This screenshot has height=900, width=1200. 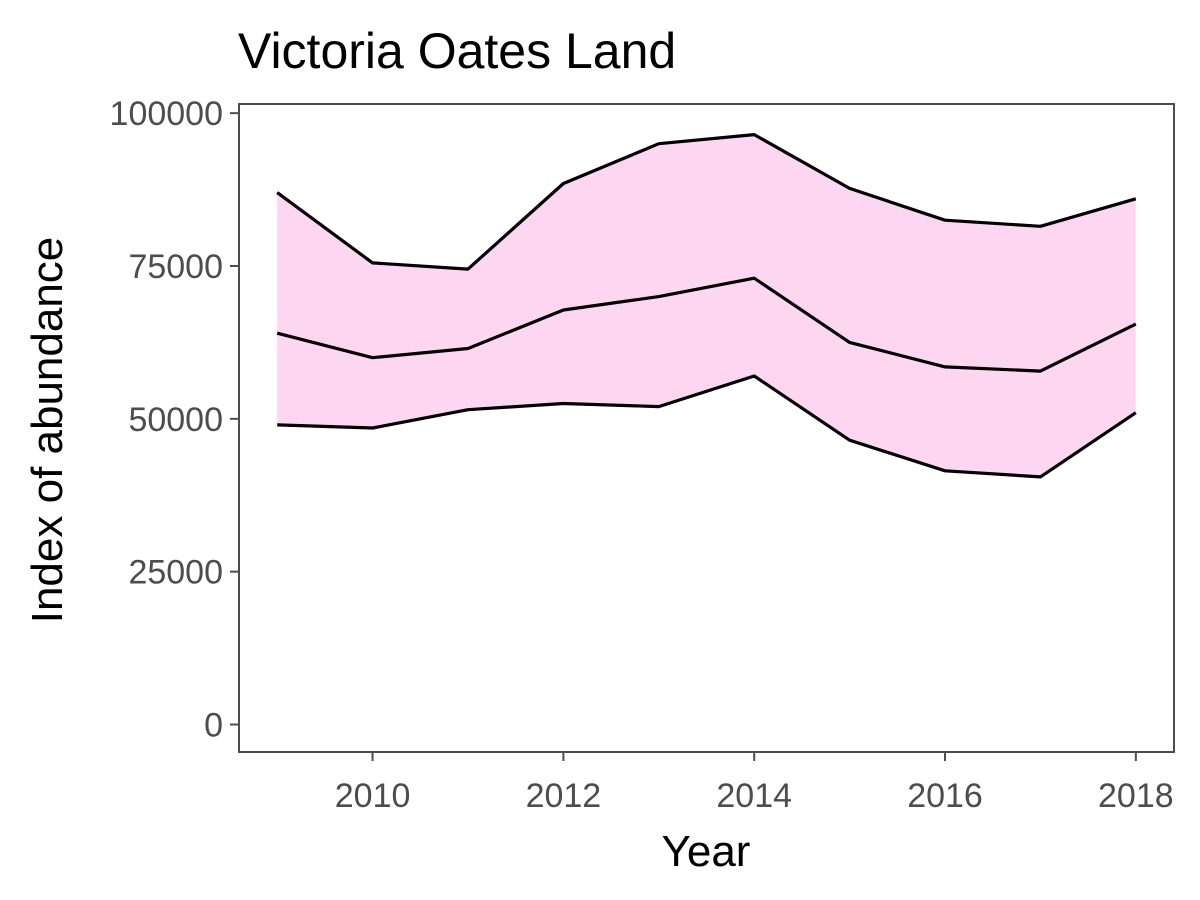 What do you see at coordinates (706, 202) in the screenshot?
I see `upper-bound-line` at bounding box center [706, 202].